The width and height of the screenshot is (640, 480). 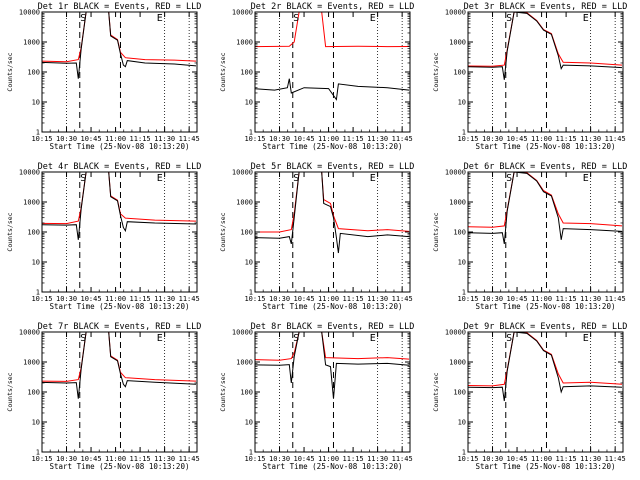 What do you see at coordinates (546, 7) in the screenshot?
I see `chart-title: Det 3r BLACK = Events, RED = LLD` at bounding box center [546, 7].